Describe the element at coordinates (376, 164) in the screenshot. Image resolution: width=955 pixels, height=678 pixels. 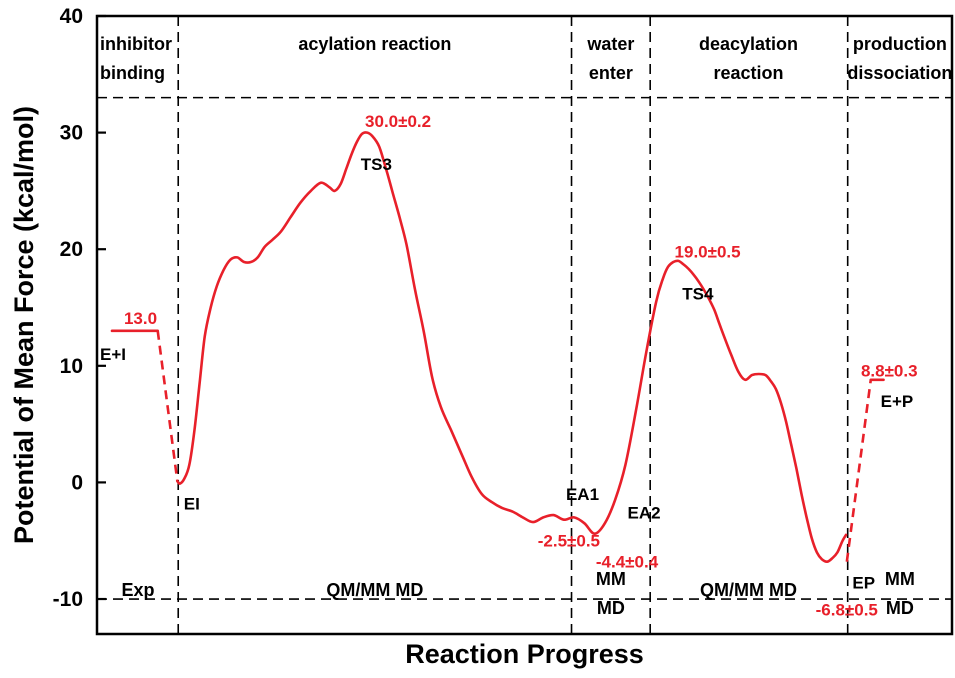
I see `state-label: TS3` at that location.